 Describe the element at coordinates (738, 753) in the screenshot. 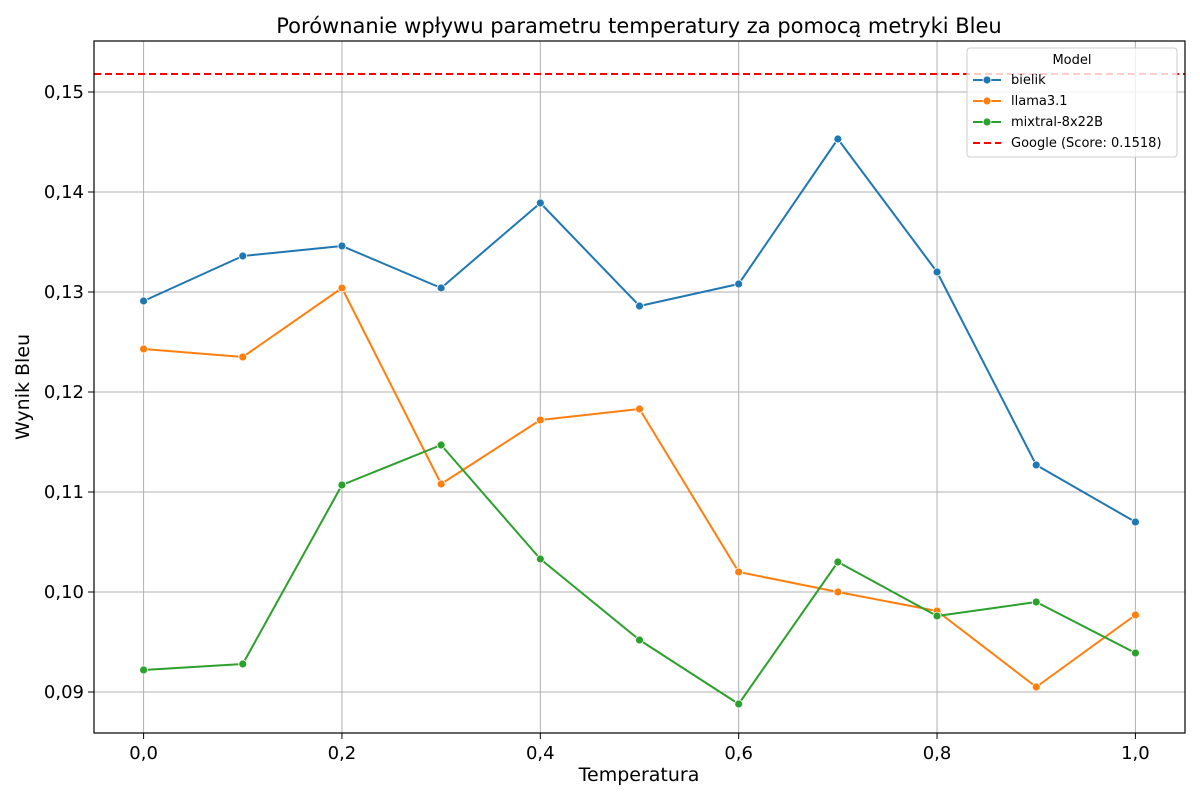

I see `x-tick-label: 0,6` at that location.